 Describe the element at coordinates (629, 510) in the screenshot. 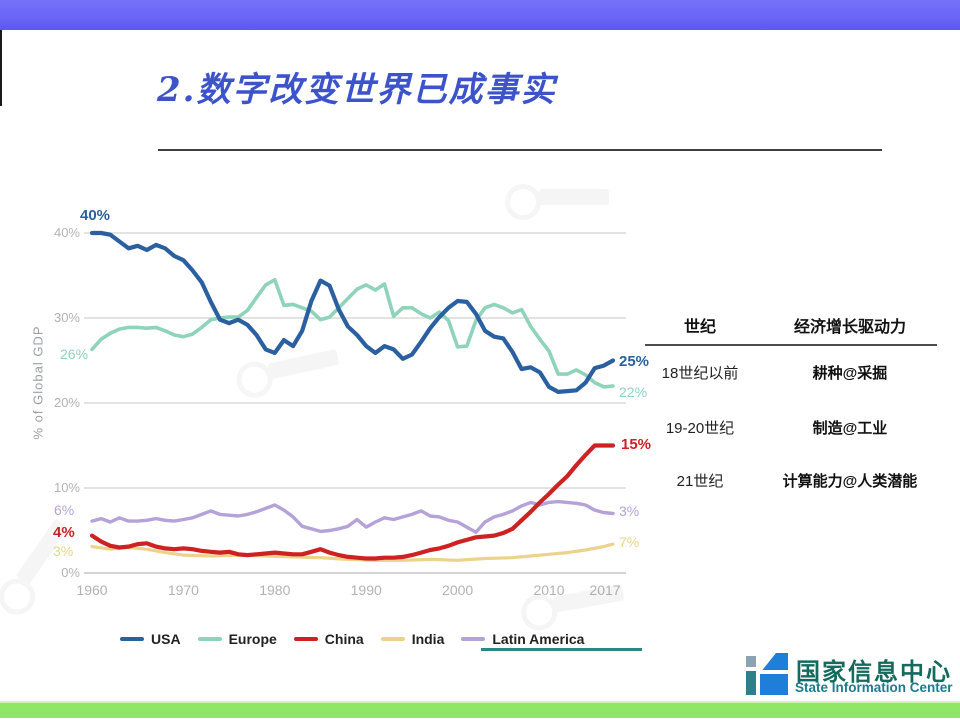

I see `end-label-latin-america: 3%` at that location.